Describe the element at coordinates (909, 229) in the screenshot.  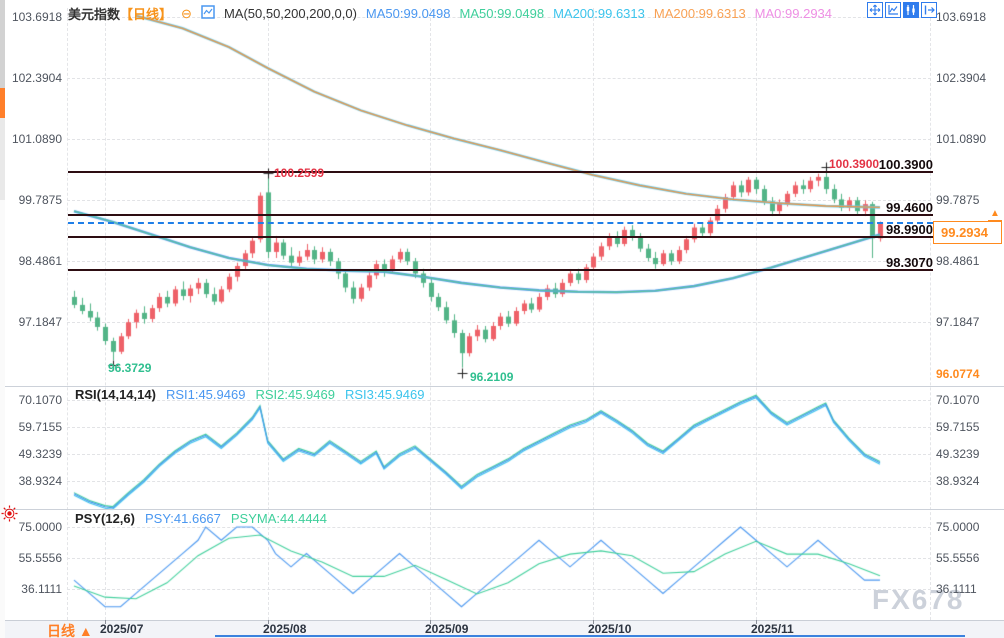
I see `level-label: 98.9900` at that location.